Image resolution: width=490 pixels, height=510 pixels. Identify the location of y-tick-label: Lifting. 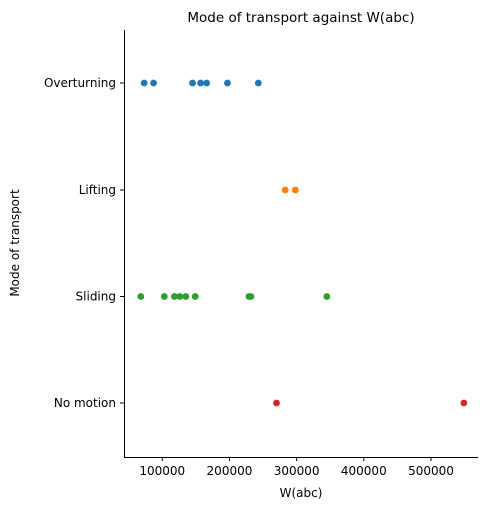
(97, 190).